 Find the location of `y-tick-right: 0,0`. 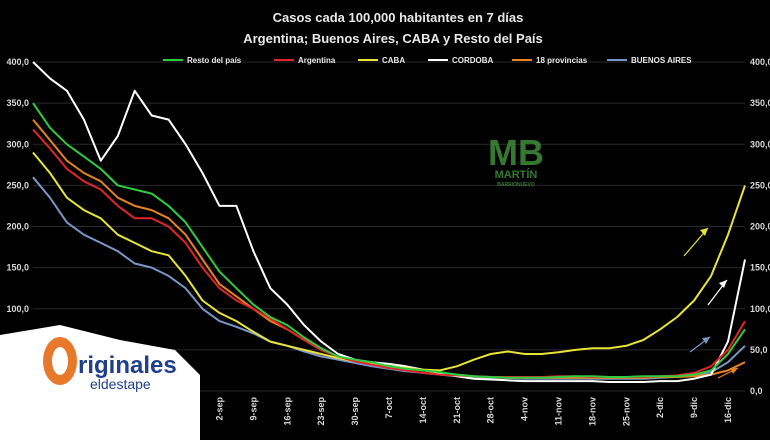

y-tick-right: 0,0 is located at coordinates (756, 391).